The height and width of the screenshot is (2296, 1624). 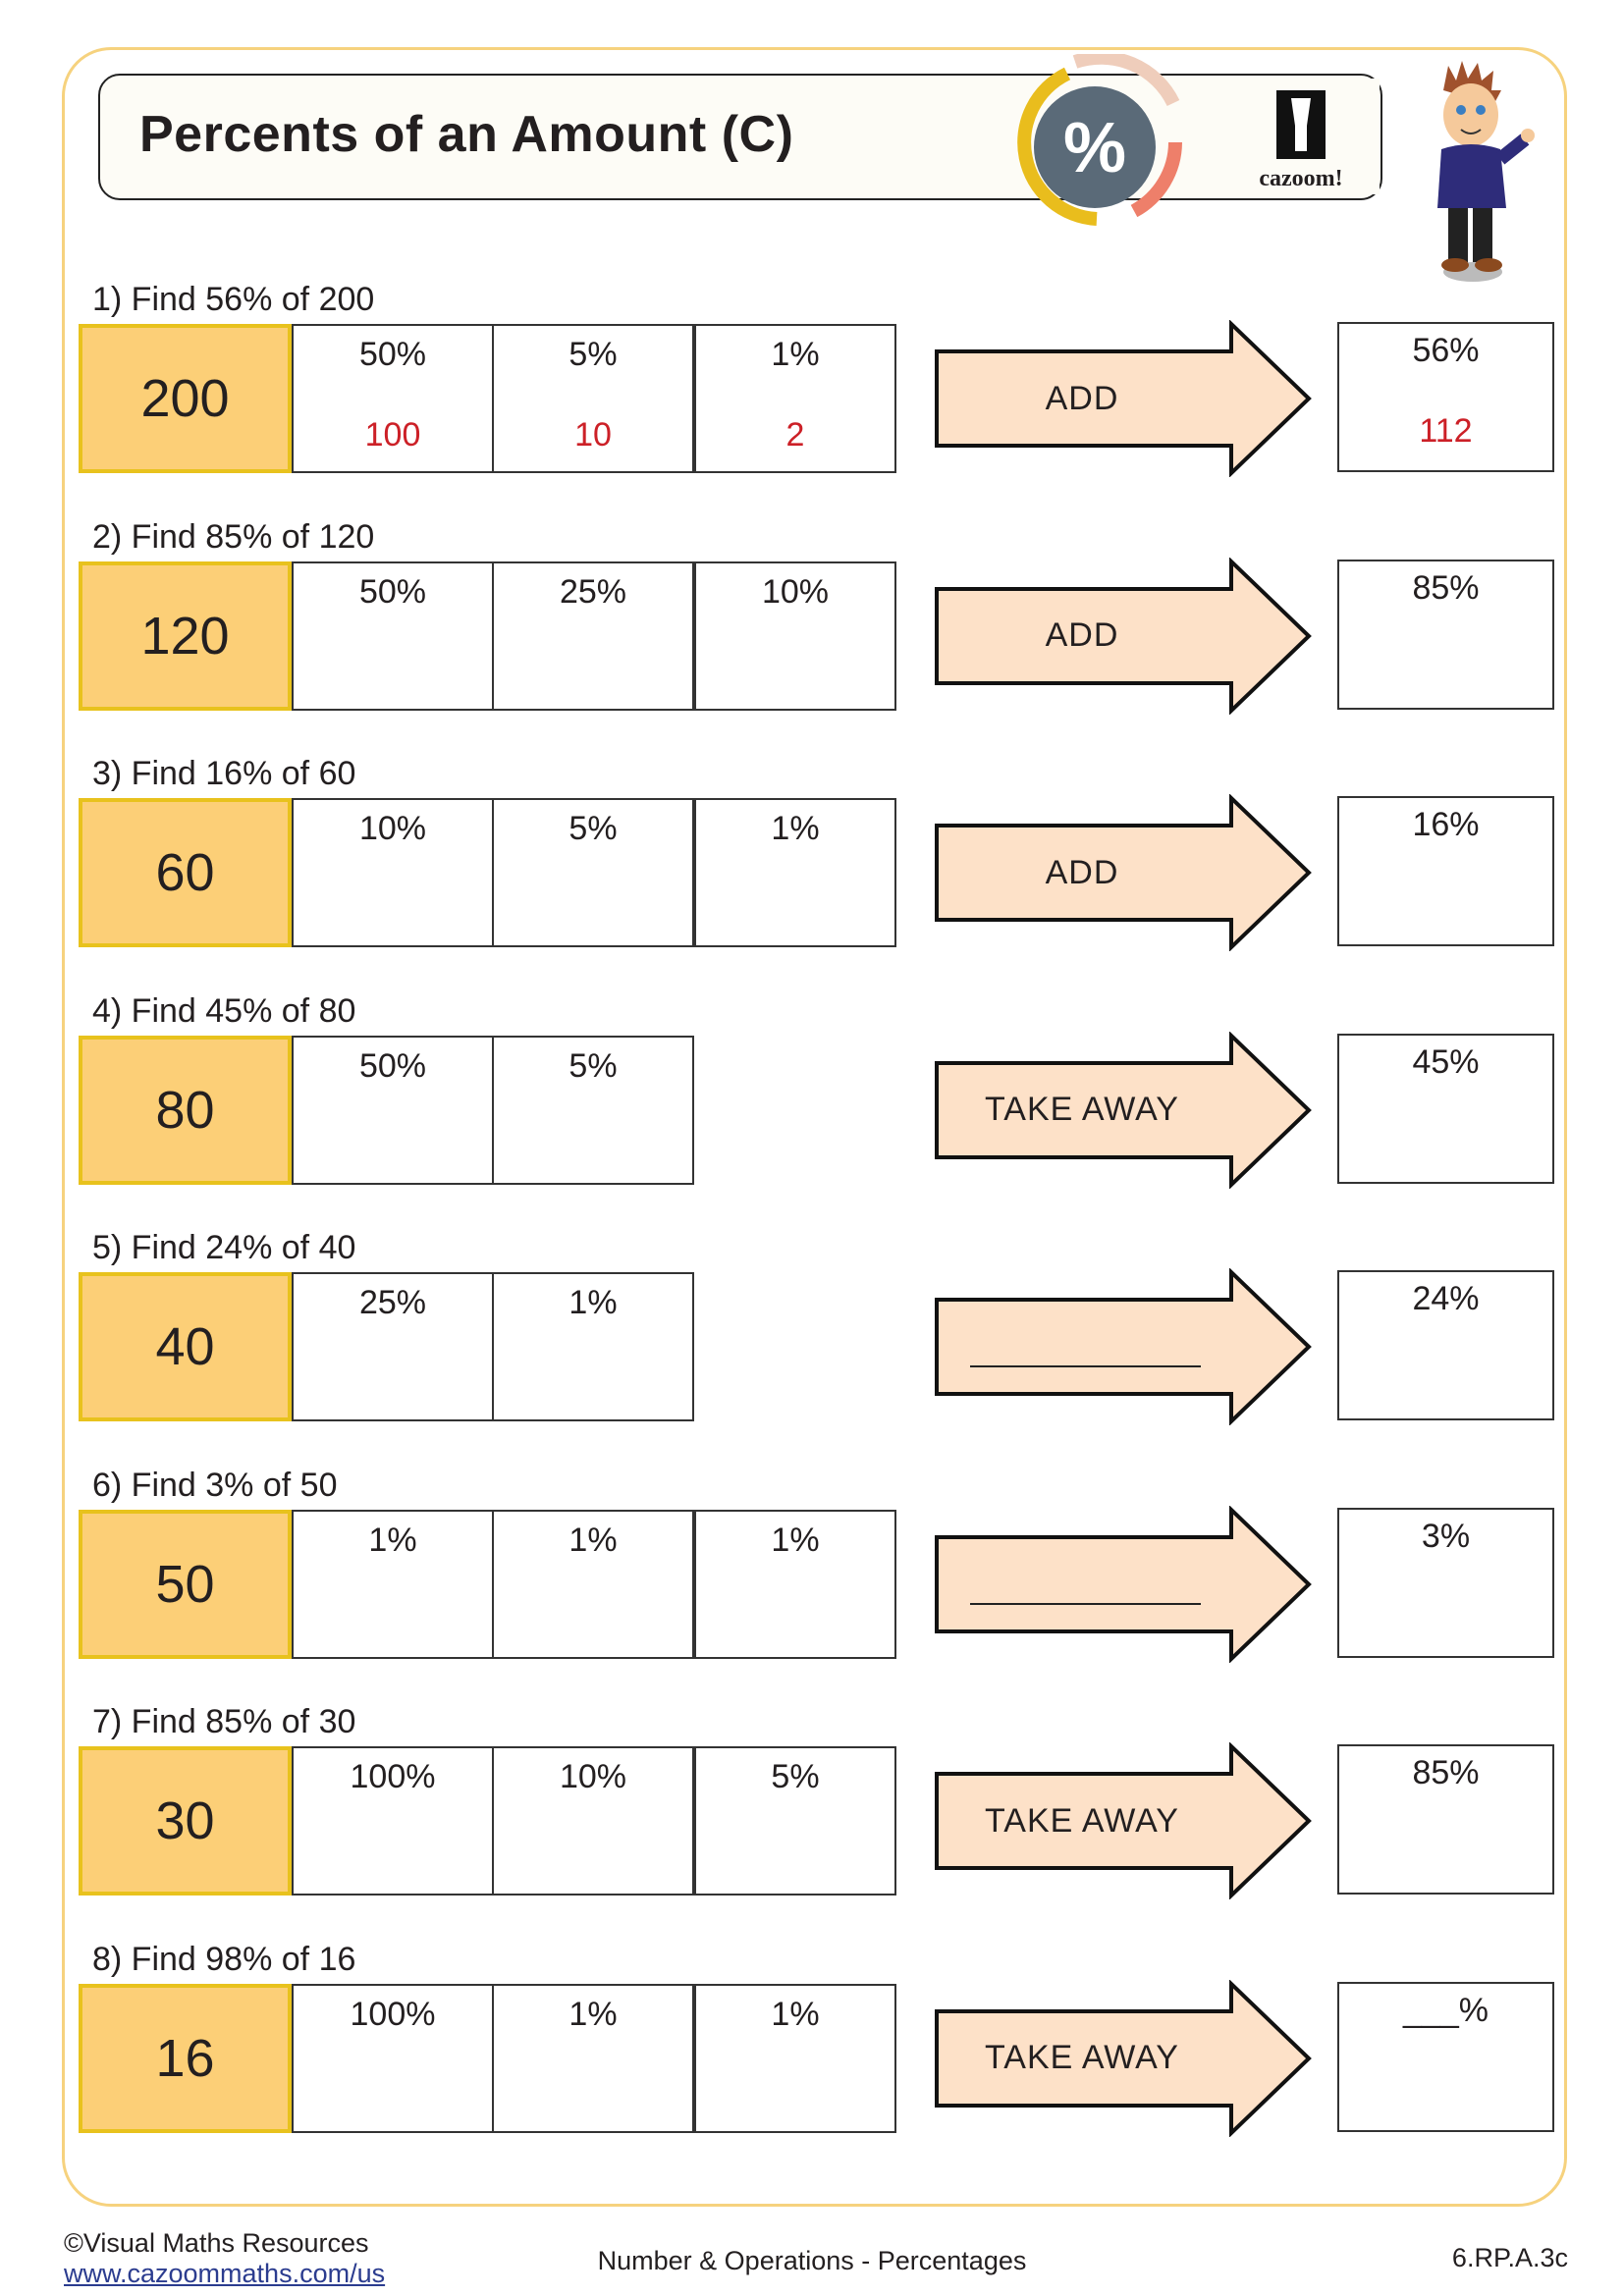 I want to click on question-label: 1) Find 56% of 200, so click(x=233, y=300).